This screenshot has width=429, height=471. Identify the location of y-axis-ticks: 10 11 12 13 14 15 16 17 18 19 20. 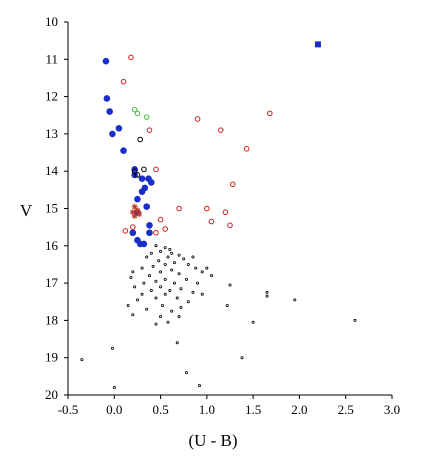
(56, 208).